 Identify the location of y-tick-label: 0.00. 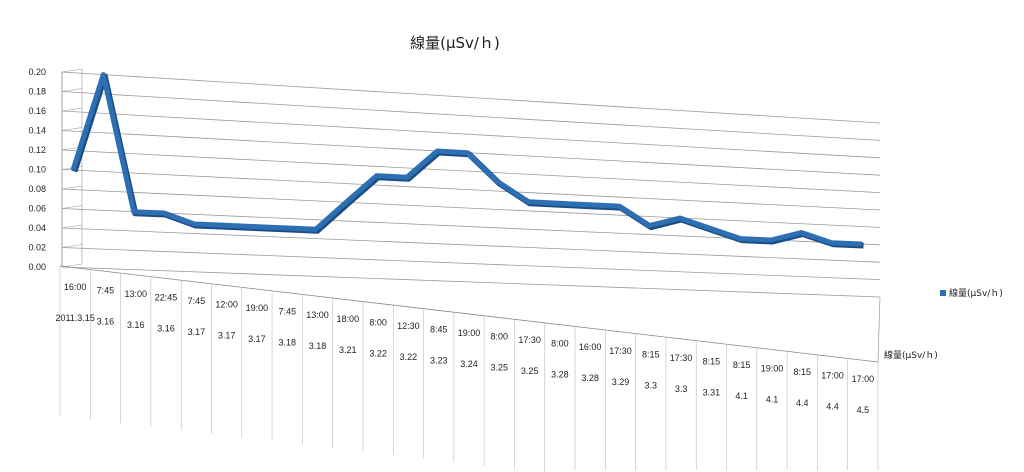
(37, 267).